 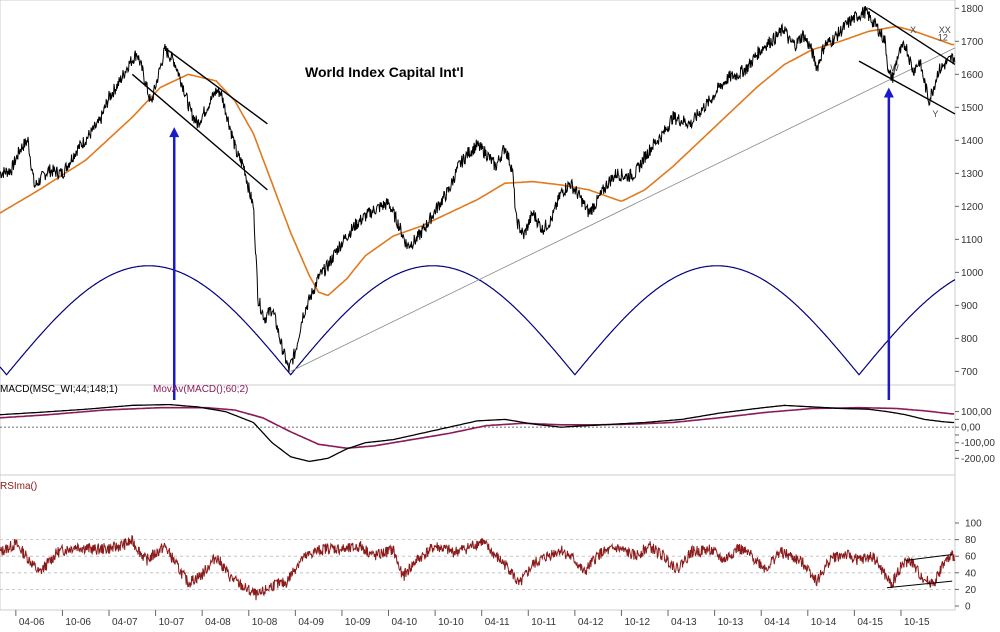 What do you see at coordinates (358, 622) in the screenshot?
I see `x-tick-label: 10-09` at bounding box center [358, 622].